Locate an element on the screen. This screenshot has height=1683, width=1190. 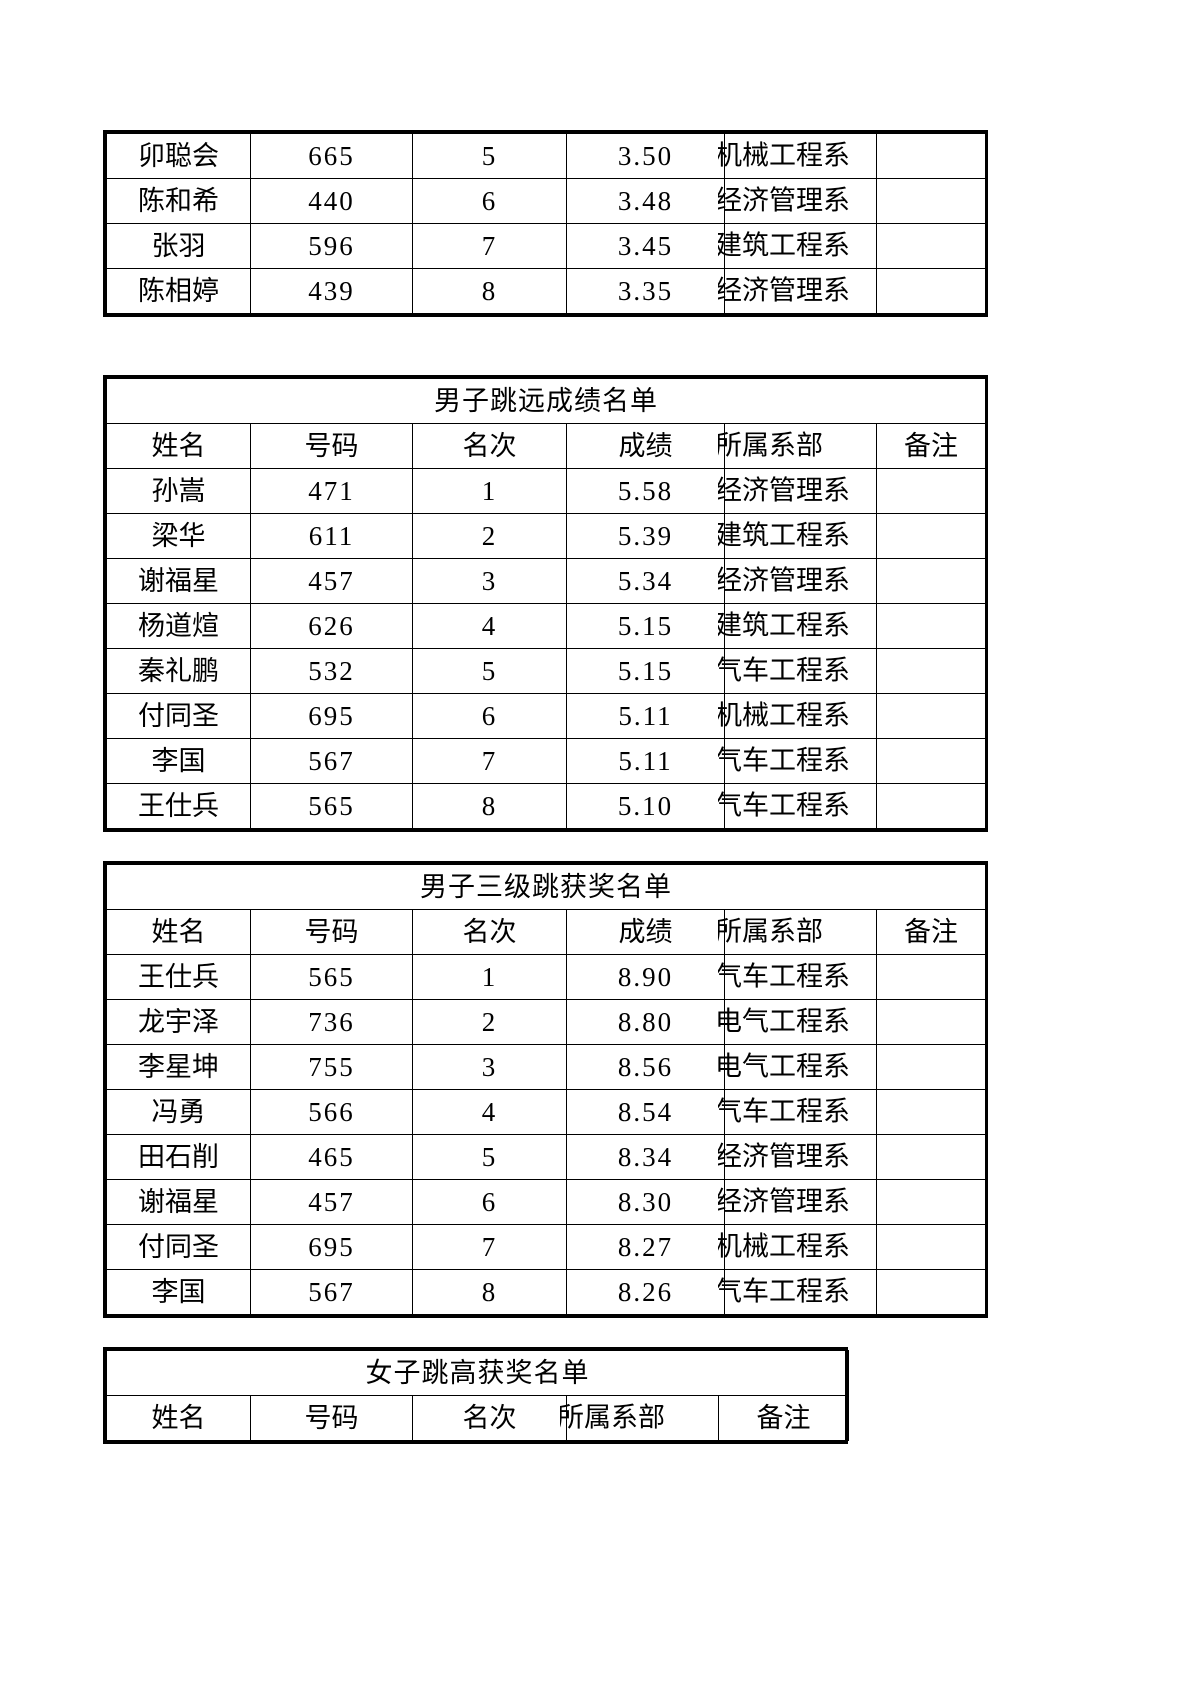
cell-department: 电气工程系 is located at coordinates (795, 1022).